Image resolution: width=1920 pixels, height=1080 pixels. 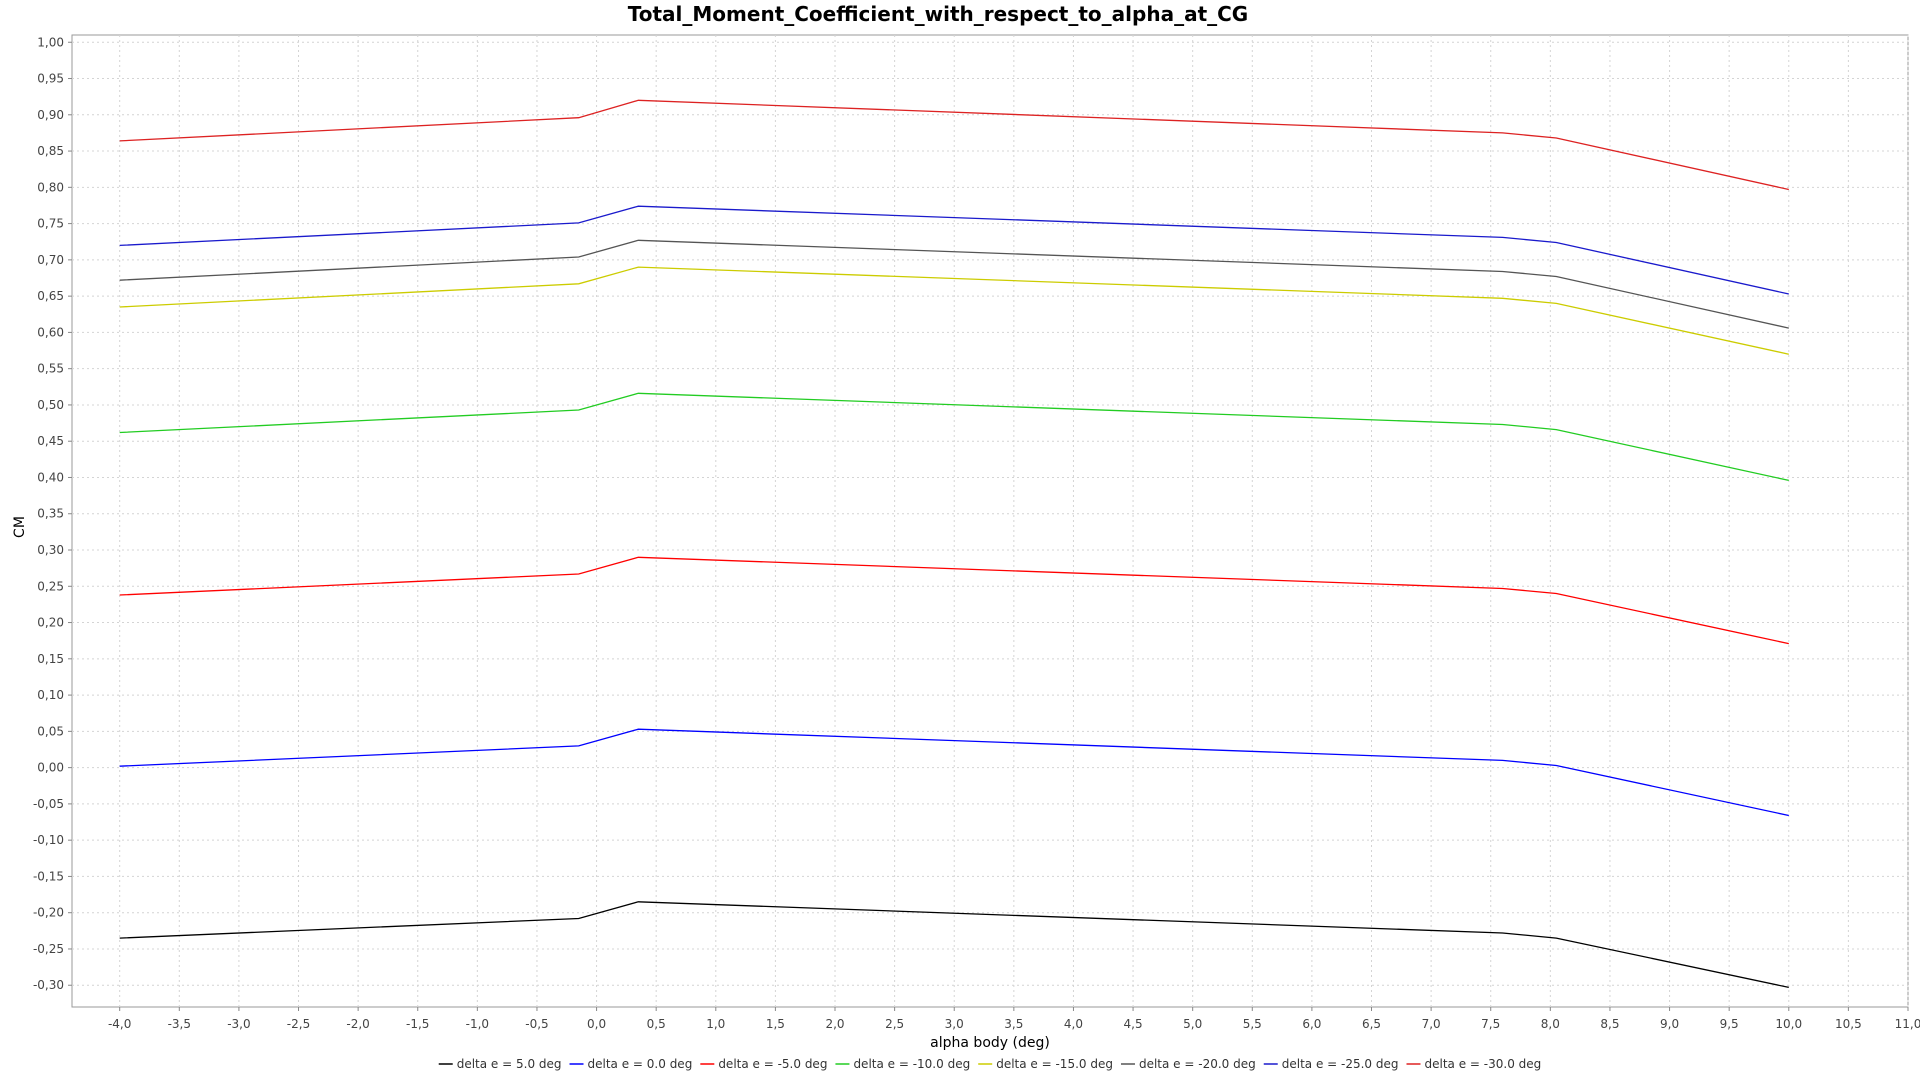 What do you see at coordinates (48, 840) in the screenshot?
I see `y-tick-label: -0,10` at bounding box center [48, 840].